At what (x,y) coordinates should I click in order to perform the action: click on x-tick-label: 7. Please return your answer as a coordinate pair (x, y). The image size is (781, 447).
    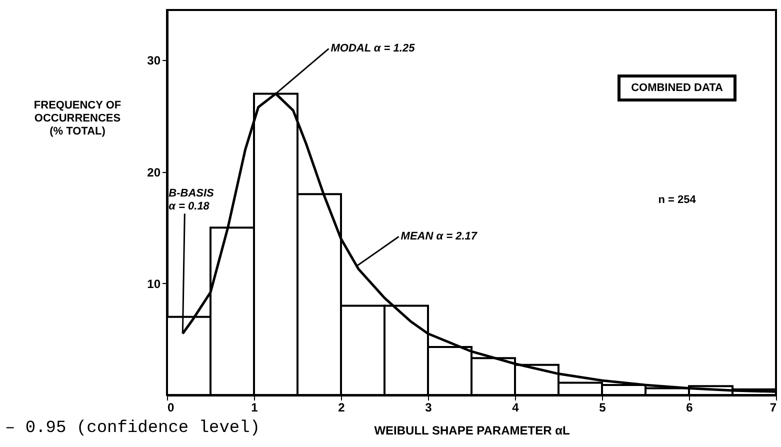
    Looking at the image, I should click on (773, 407).